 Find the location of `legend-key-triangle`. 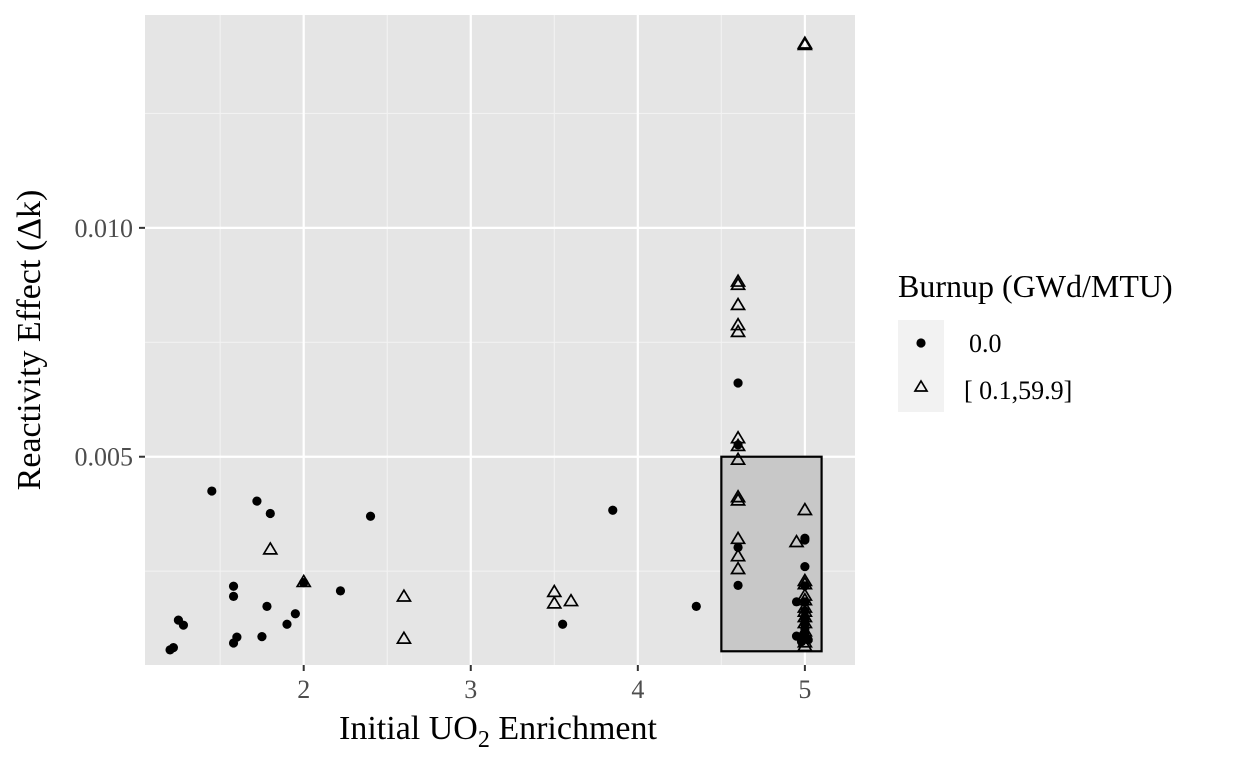

legend-key-triangle is located at coordinates (921, 385).